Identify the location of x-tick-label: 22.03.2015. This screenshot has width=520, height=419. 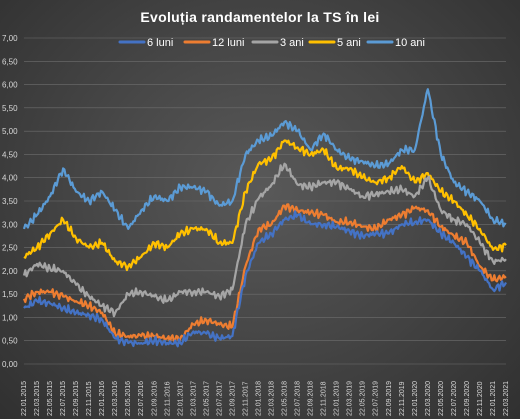
(37, 398).